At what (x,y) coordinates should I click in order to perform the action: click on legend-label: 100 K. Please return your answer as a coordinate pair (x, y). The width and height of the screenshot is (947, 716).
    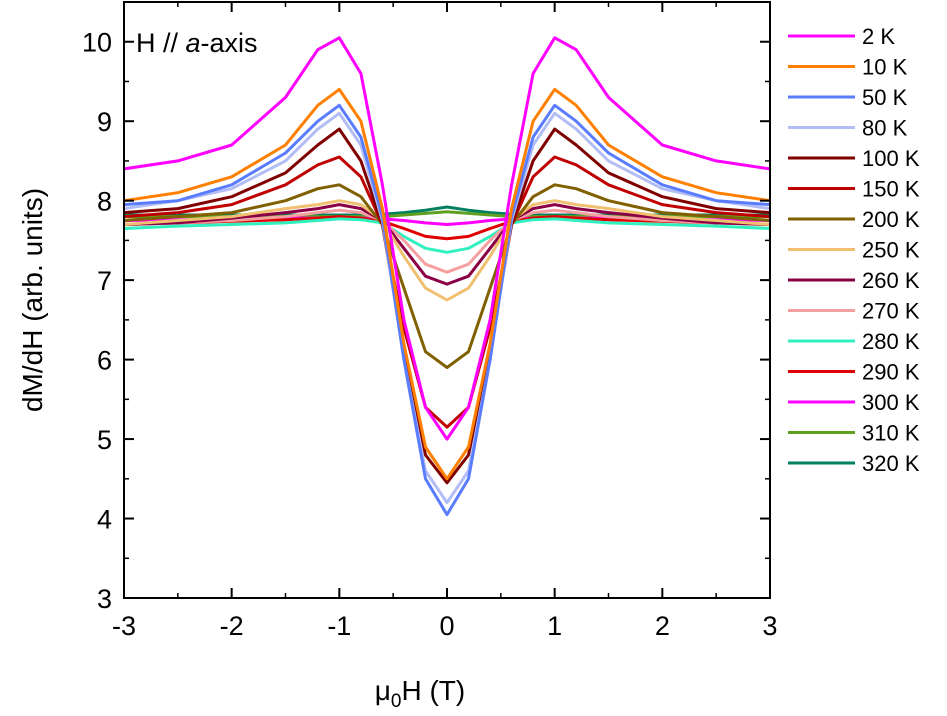
    Looking at the image, I should click on (891, 158).